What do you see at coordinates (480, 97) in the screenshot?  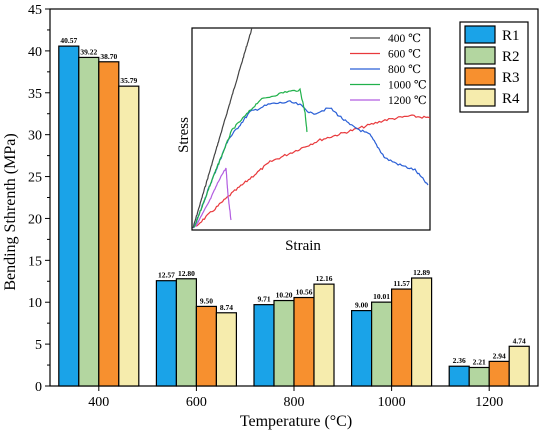 I see `legend-swatch-R4` at bounding box center [480, 97].